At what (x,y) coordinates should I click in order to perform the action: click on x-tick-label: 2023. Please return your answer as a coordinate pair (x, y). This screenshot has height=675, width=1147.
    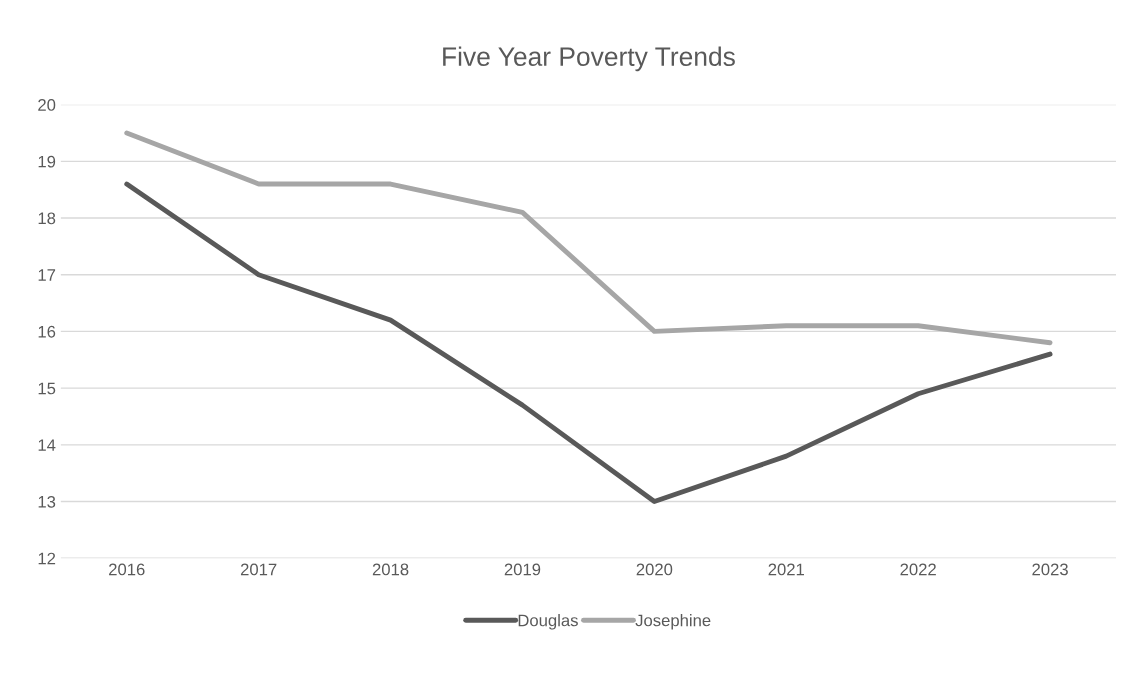
    Looking at the image, I should click on (1050, 569).